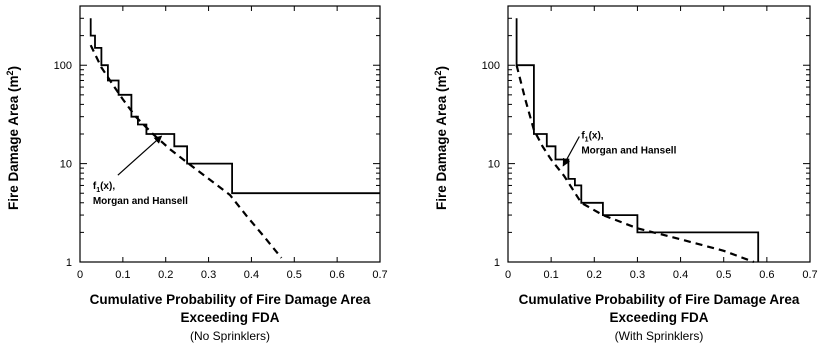 This screenshot has height=351, width=822. Describe the element at coordinates (230, 336) in the screenshot. I see `chart-subtitle: (No Sprinklers)` at that location.